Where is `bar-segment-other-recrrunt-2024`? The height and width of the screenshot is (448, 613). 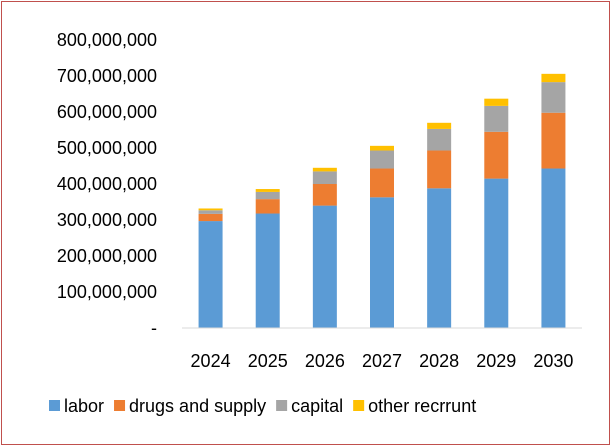 bar-segment-other-recrrunt-2024 is located at coordinates (210, 209).